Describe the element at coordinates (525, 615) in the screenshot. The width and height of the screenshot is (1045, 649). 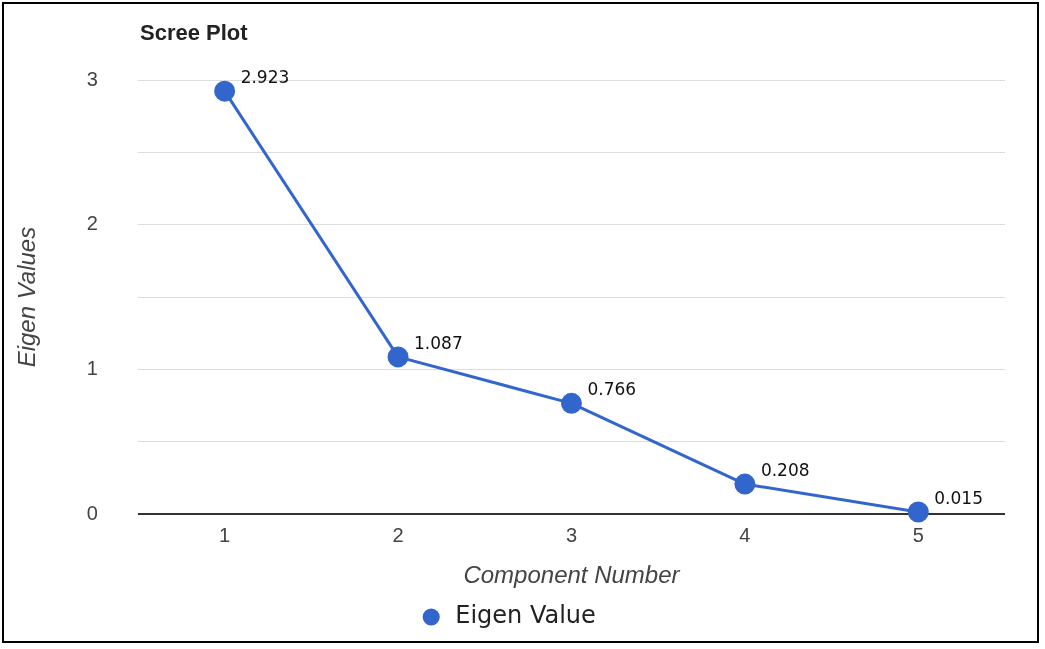
I see `legend-label: Eigen Value` at that location.